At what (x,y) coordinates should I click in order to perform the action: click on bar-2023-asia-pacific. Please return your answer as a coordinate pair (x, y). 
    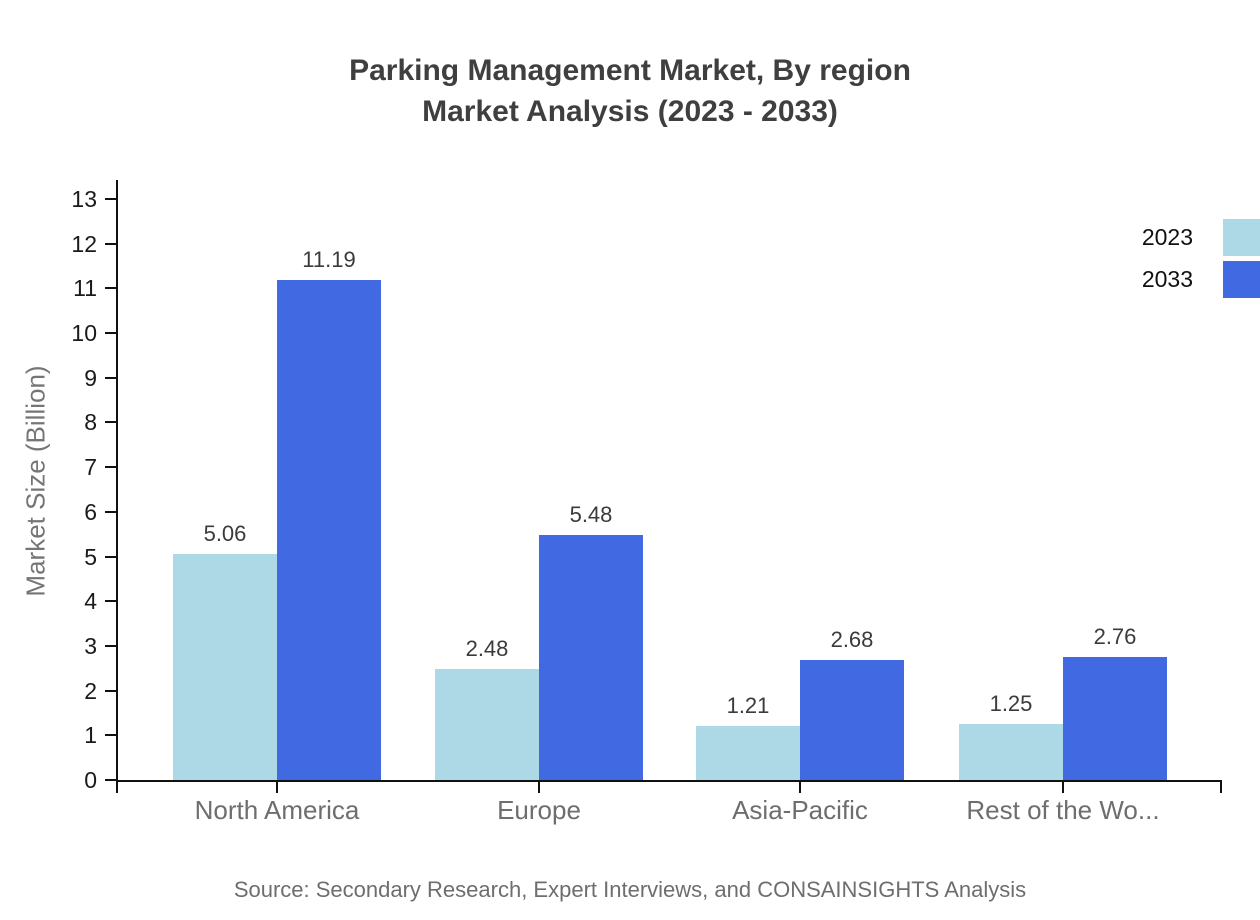
    Looking at the image, I should click on (748, 752).